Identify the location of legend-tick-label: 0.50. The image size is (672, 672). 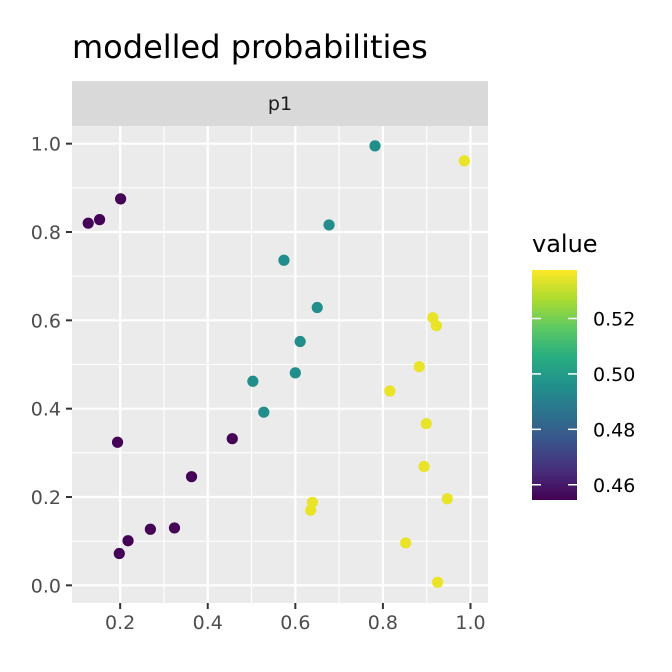
(614, 375).